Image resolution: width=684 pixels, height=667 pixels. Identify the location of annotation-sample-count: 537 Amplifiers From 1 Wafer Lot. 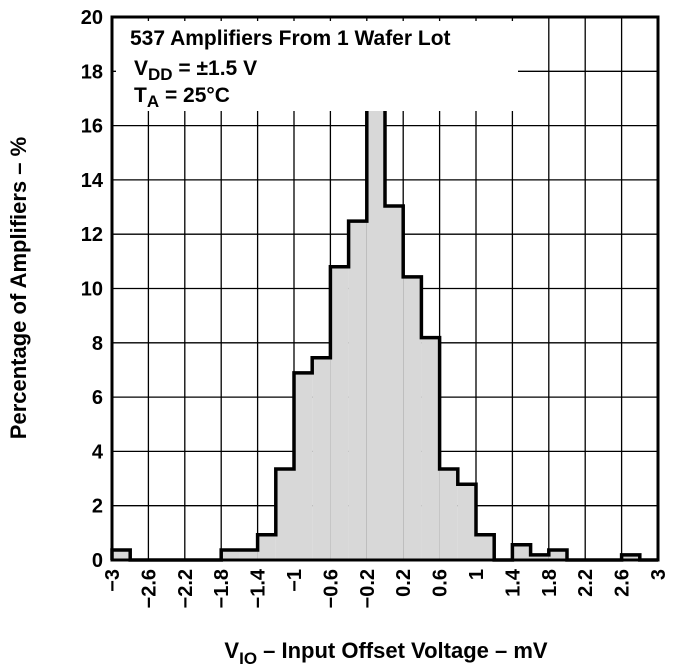
(290, 38).